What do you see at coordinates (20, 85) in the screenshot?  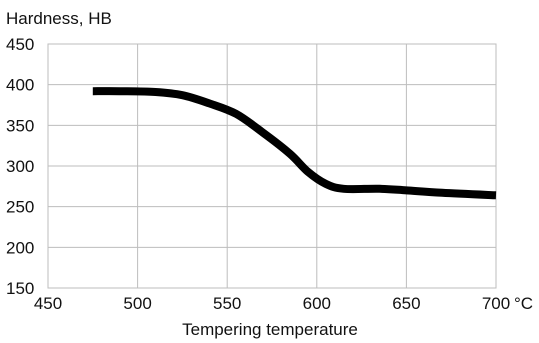 I see `y-tick-label: 400` at bounding box center [20, 85].